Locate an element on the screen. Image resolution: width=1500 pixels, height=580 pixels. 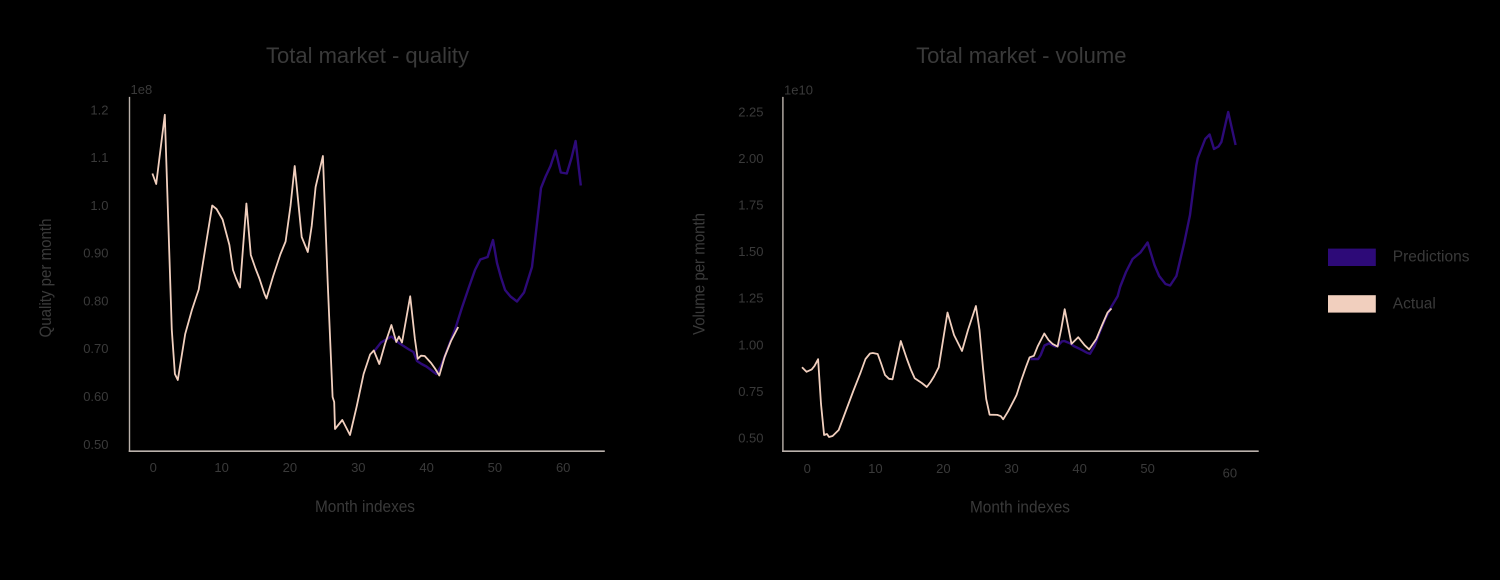
svg-text: 1.50 is located at coordinates (750, 251).